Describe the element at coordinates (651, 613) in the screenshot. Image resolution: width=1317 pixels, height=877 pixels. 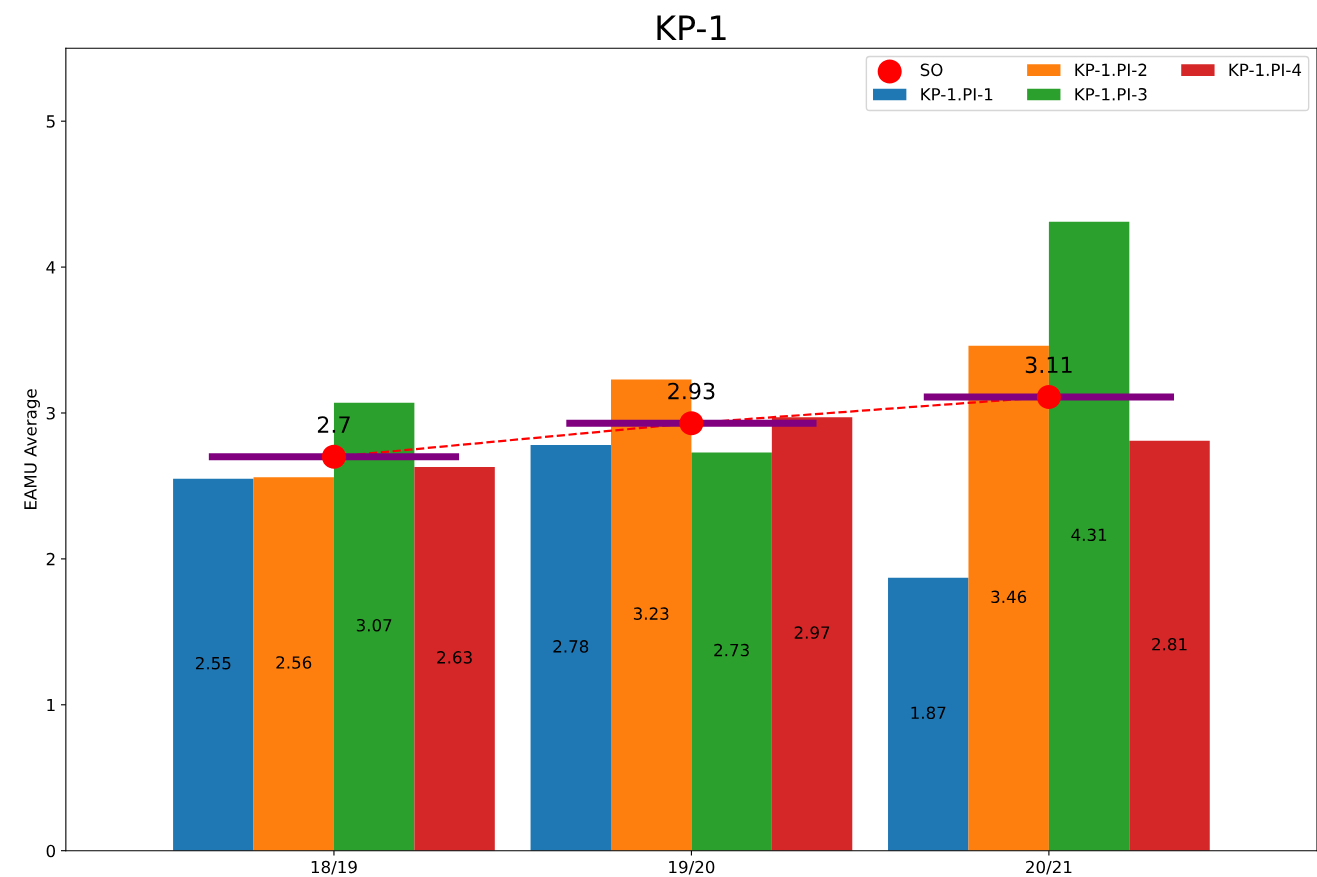
I see `data-label: 3.23` at that location.